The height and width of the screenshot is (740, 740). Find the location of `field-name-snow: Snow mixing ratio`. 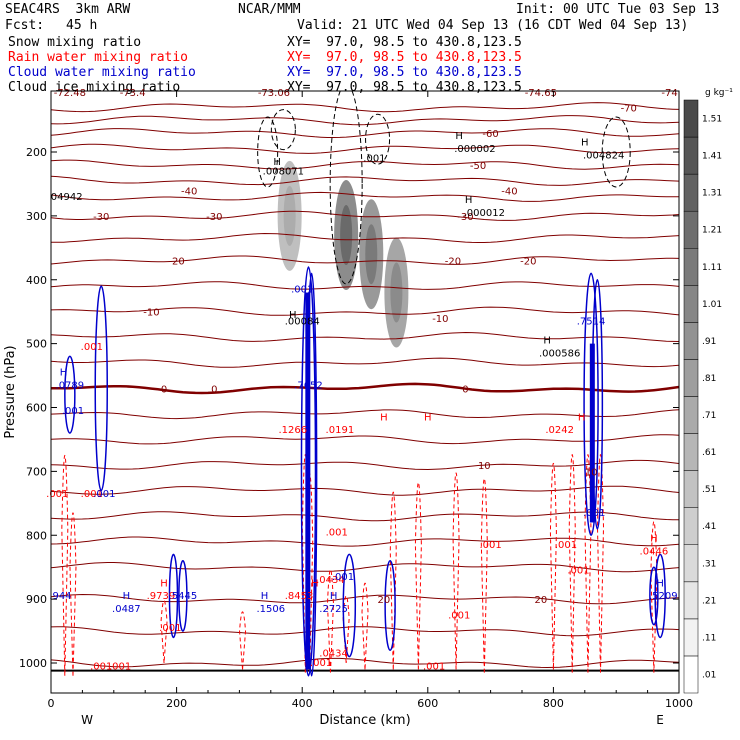

field-name-snow: Snow mixing ratio is located at coordinates (75, 42).